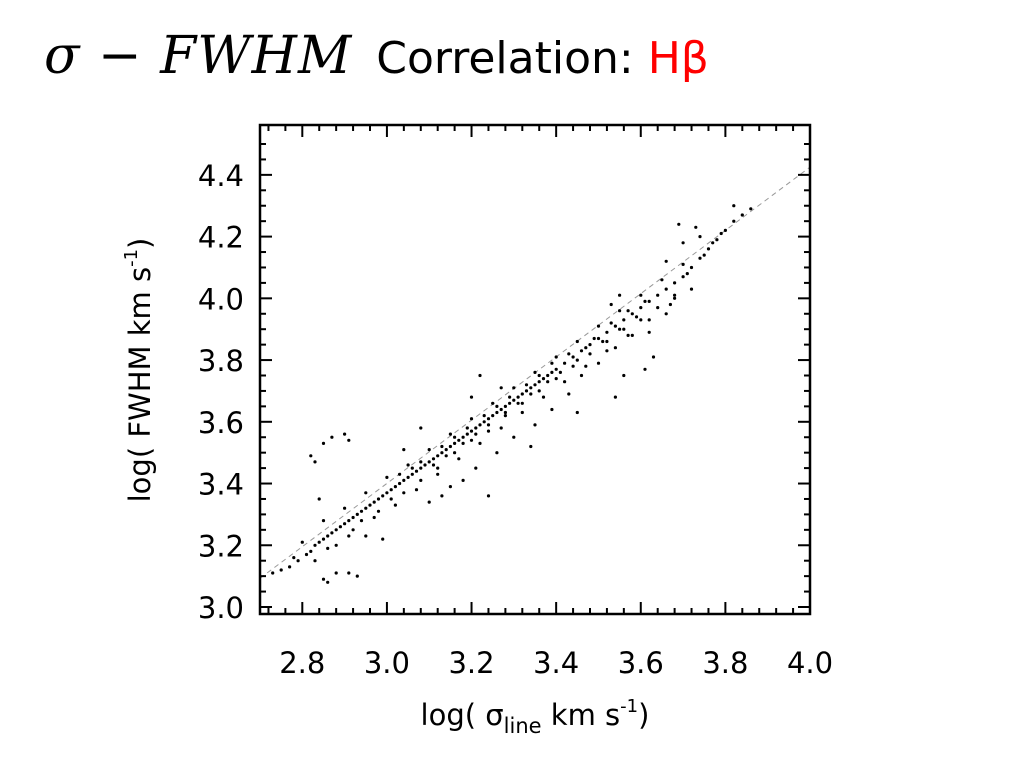 The image size is (1024, 768). What do you see at coordinates (471, 663) in the screenshot?
I see `x-tick-label: 3.2` at bounding box center [471, 663].